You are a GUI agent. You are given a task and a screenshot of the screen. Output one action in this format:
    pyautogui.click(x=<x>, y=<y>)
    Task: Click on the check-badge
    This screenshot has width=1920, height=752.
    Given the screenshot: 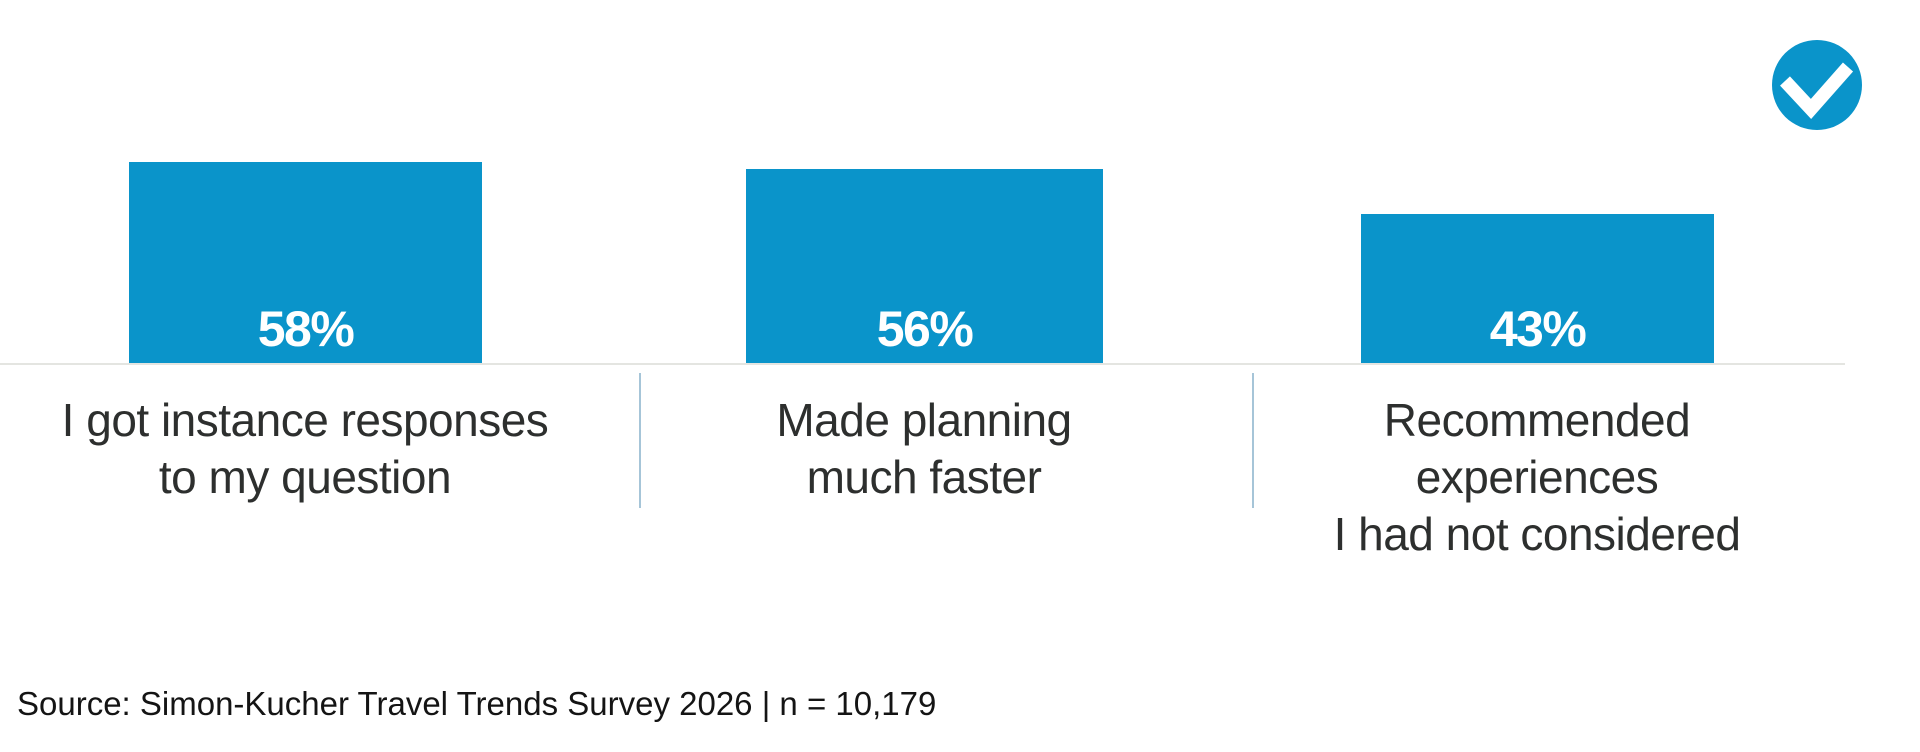 What is the action you would take?
    pyautogui.click(x=1817, y=85)
    